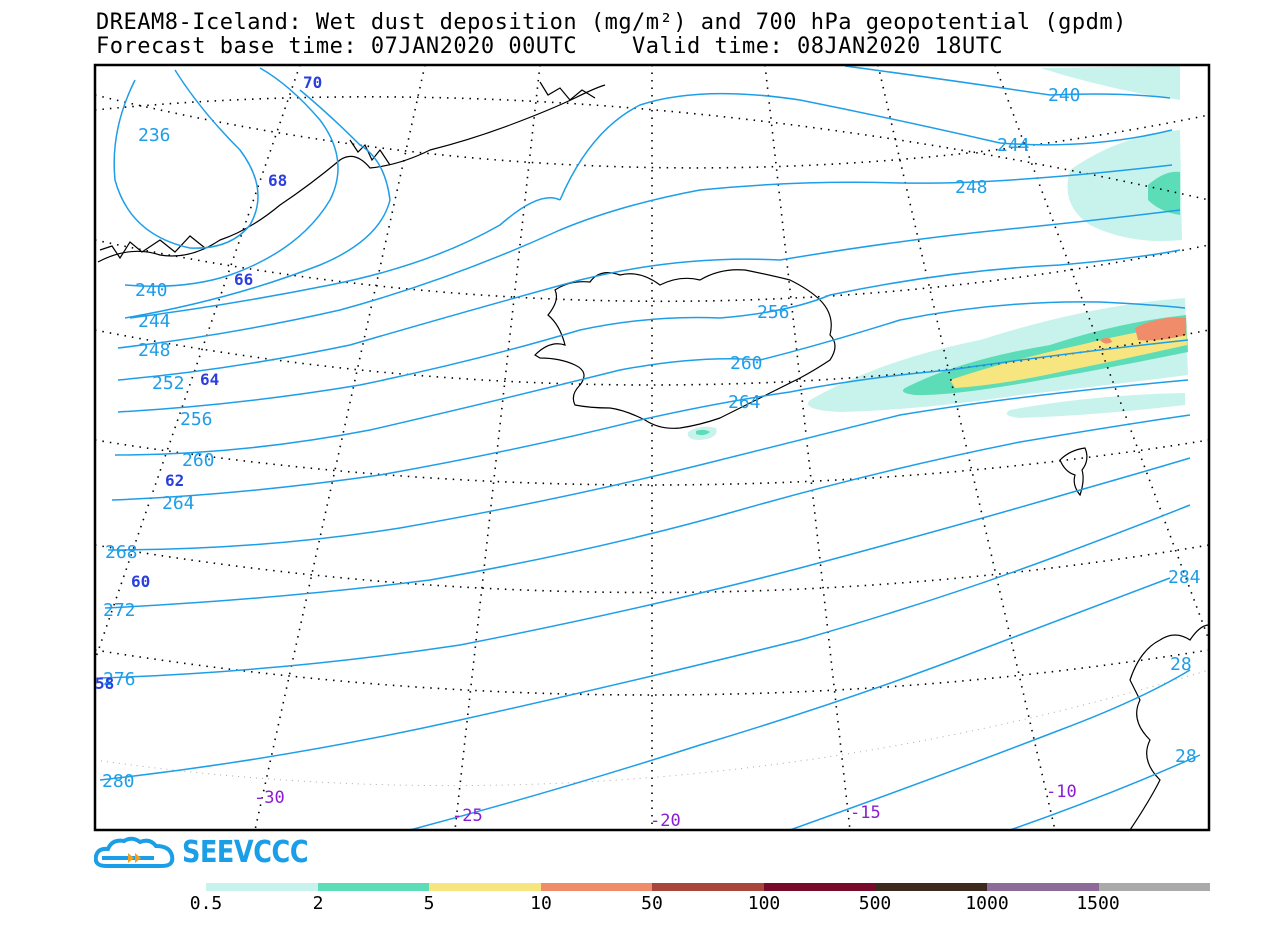  I want to click on dust-band-lower, so click(1095, 405).